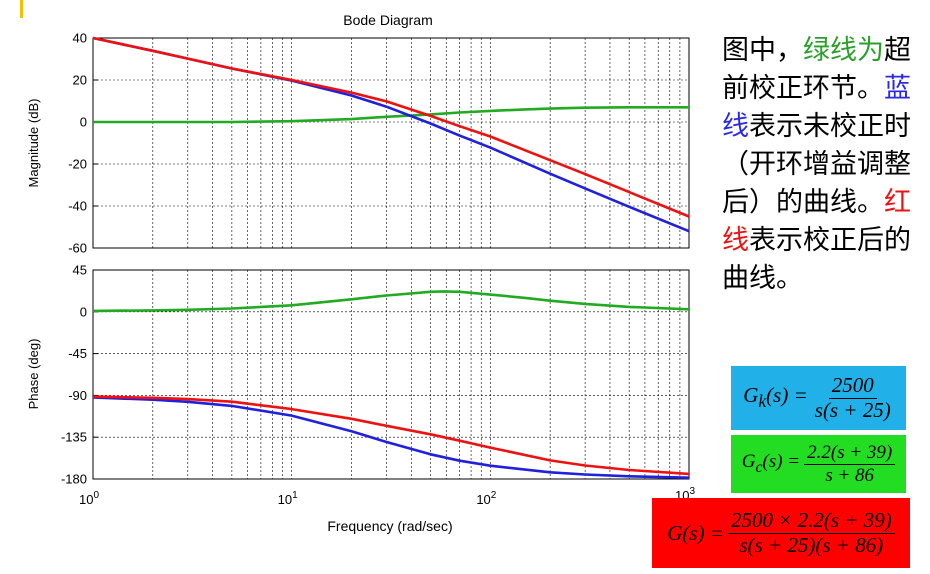 Image resolution: width=930 pixels, height=574 pixels. I want to click on phase-ytick-label: -90, so click(77, 395).